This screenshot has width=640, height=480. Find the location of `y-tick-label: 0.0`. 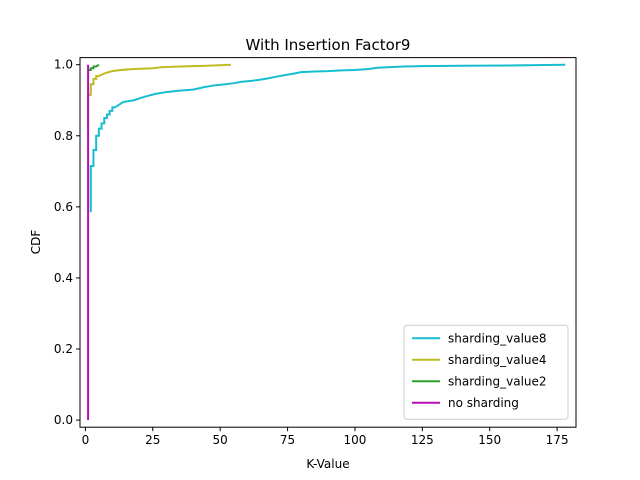

y-tick-label: 0.0 is located at coordinates (63, 420).